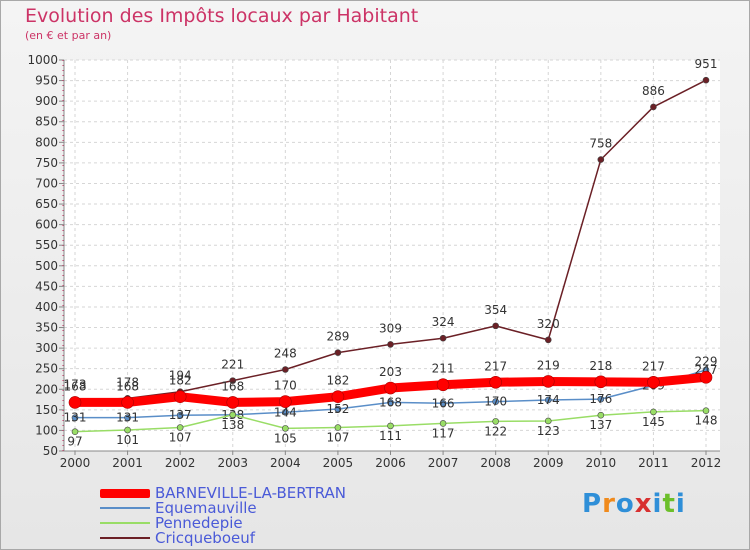  Describe the element at coordinates (180, 376) in the screenshot. I see `data-label: 194` at that location.